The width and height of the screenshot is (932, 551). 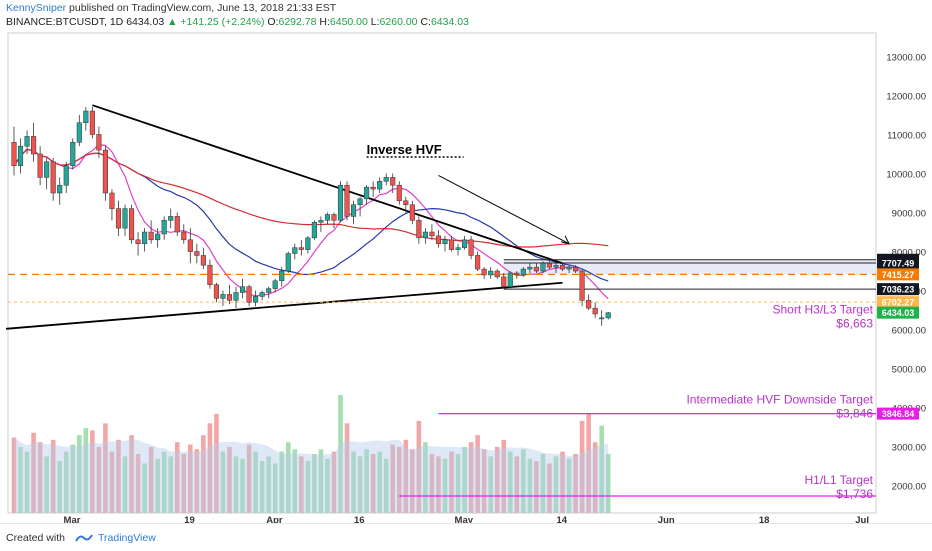 I want to click on open-label: O:, so click(x=273, y=22).